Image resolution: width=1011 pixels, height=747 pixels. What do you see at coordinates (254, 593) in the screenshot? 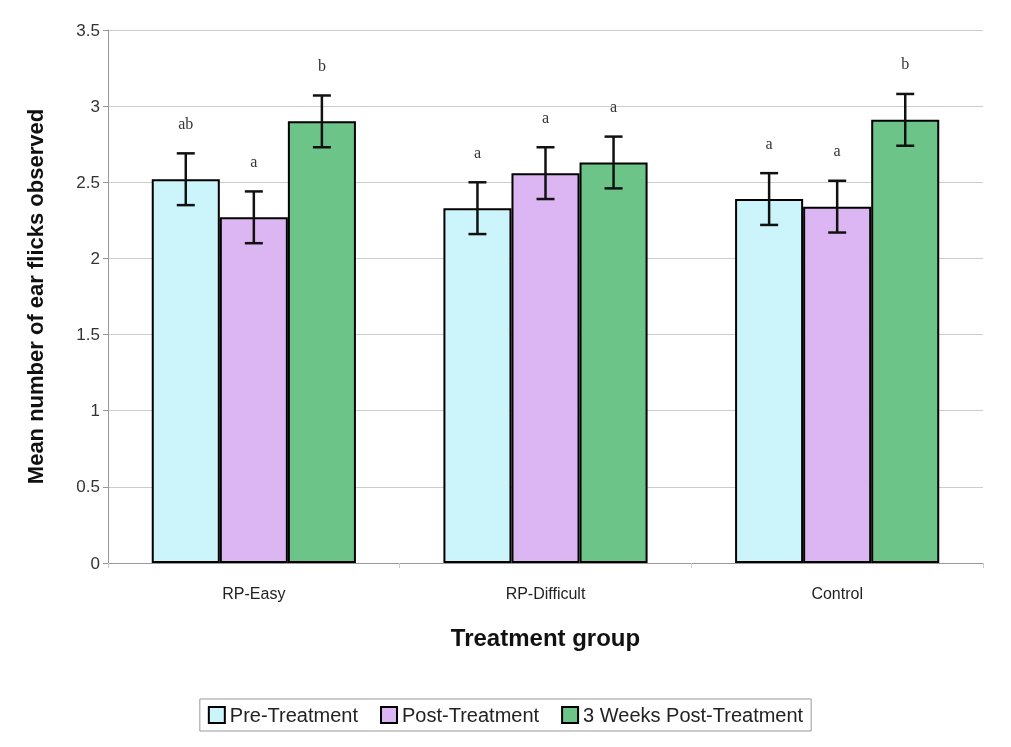
I see `x-tick-label: RP-Easy` at bounding box center [254, 593].